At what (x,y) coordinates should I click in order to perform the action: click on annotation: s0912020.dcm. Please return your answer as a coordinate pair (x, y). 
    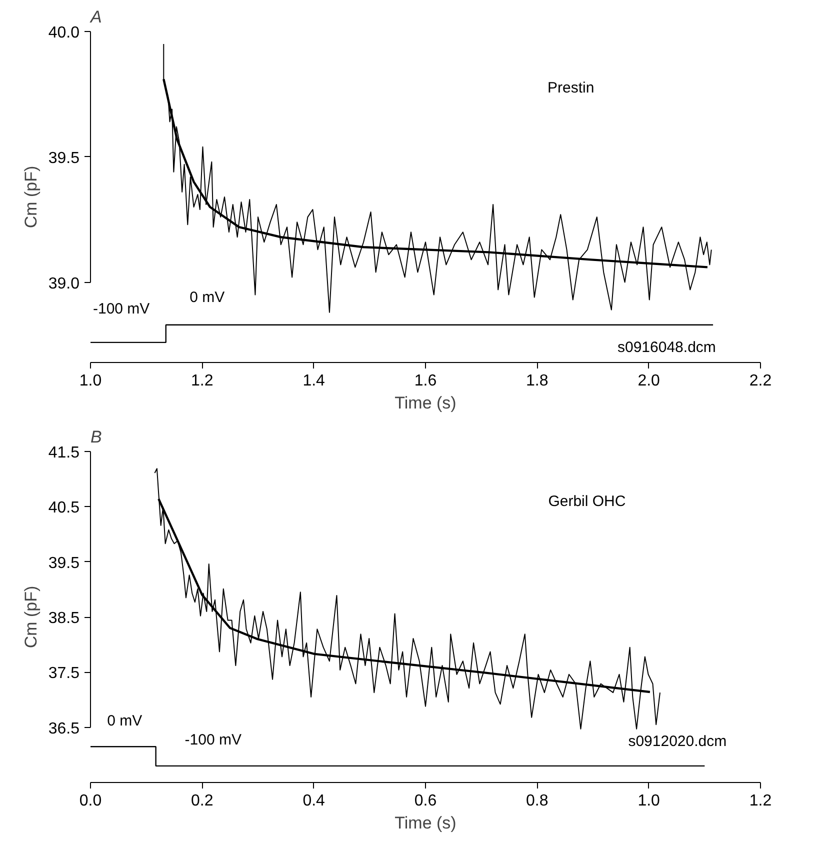
    Looking at the image, I should click on (677, 741).